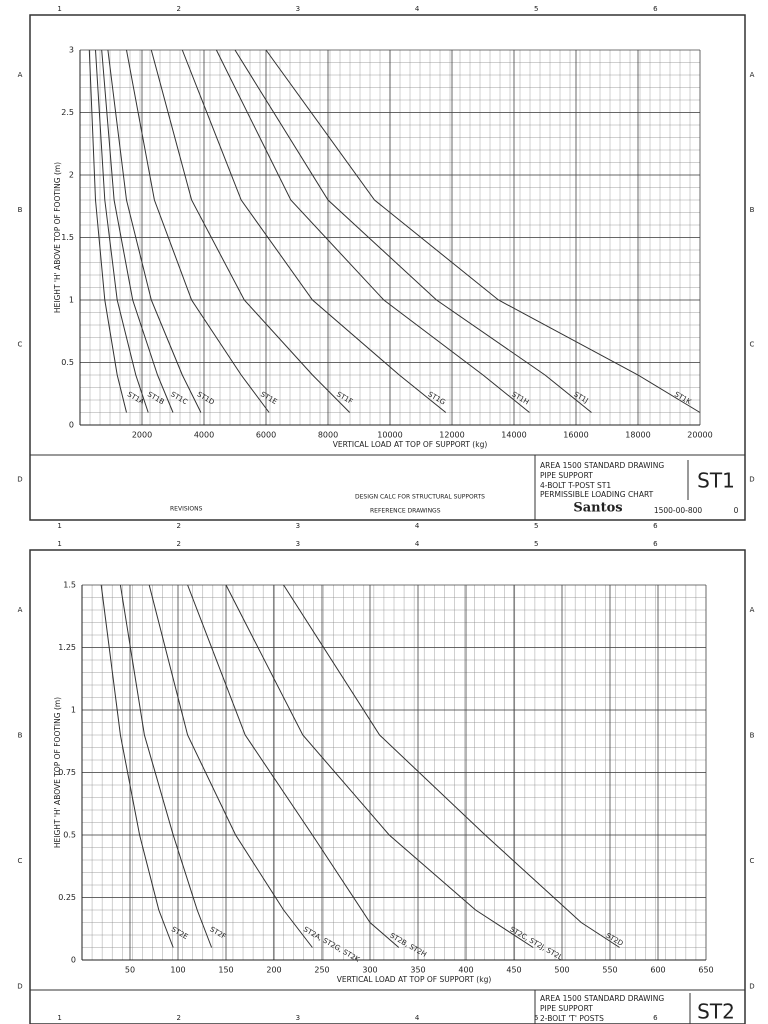 This screenshot has height=1024, width=768. What do you see at coordinates (465, 970) in the screenshot?
I see `x-tick-label: 400` at bounding box center [465, 970].